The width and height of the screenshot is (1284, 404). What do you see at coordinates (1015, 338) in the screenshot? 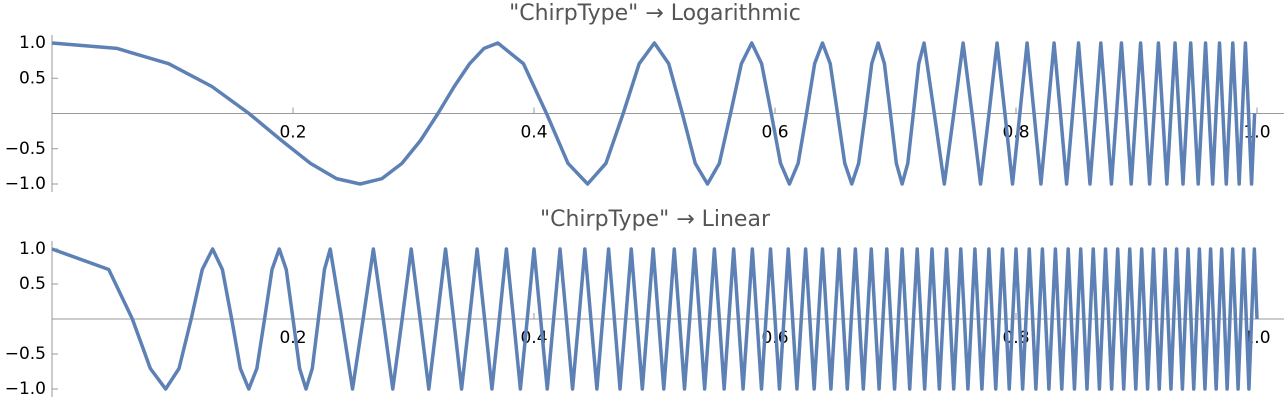
I see `x-tick-label: 0.8` at bounding box center [1015, 338].